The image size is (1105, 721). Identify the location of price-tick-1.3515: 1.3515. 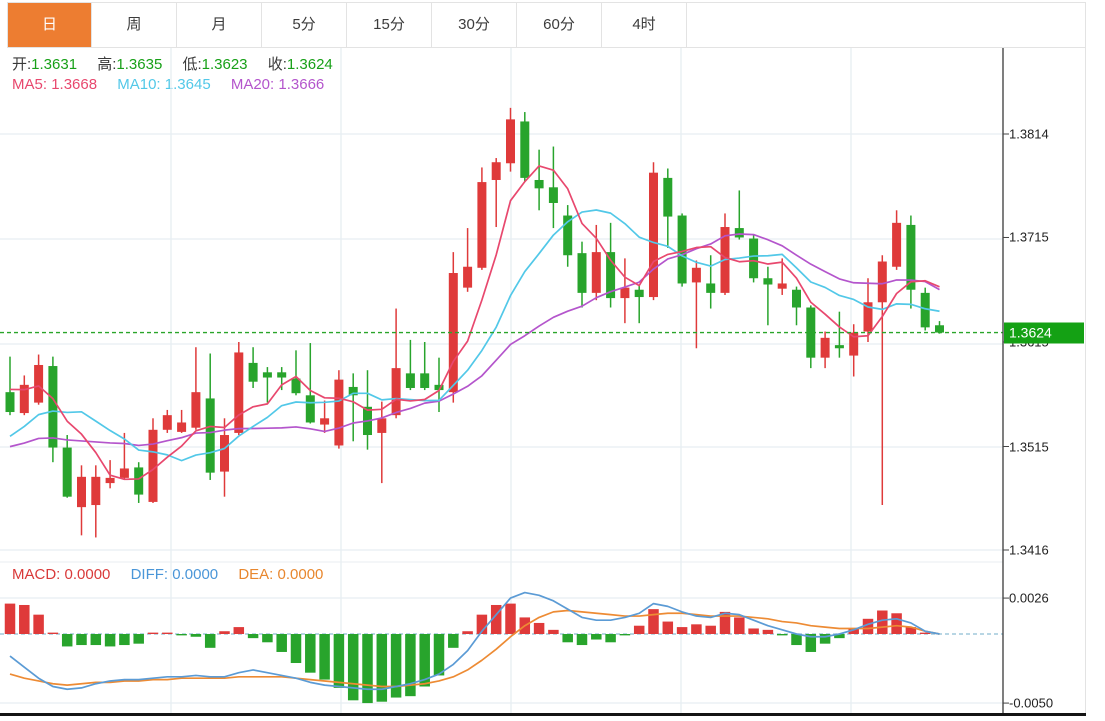
(1029, 446).